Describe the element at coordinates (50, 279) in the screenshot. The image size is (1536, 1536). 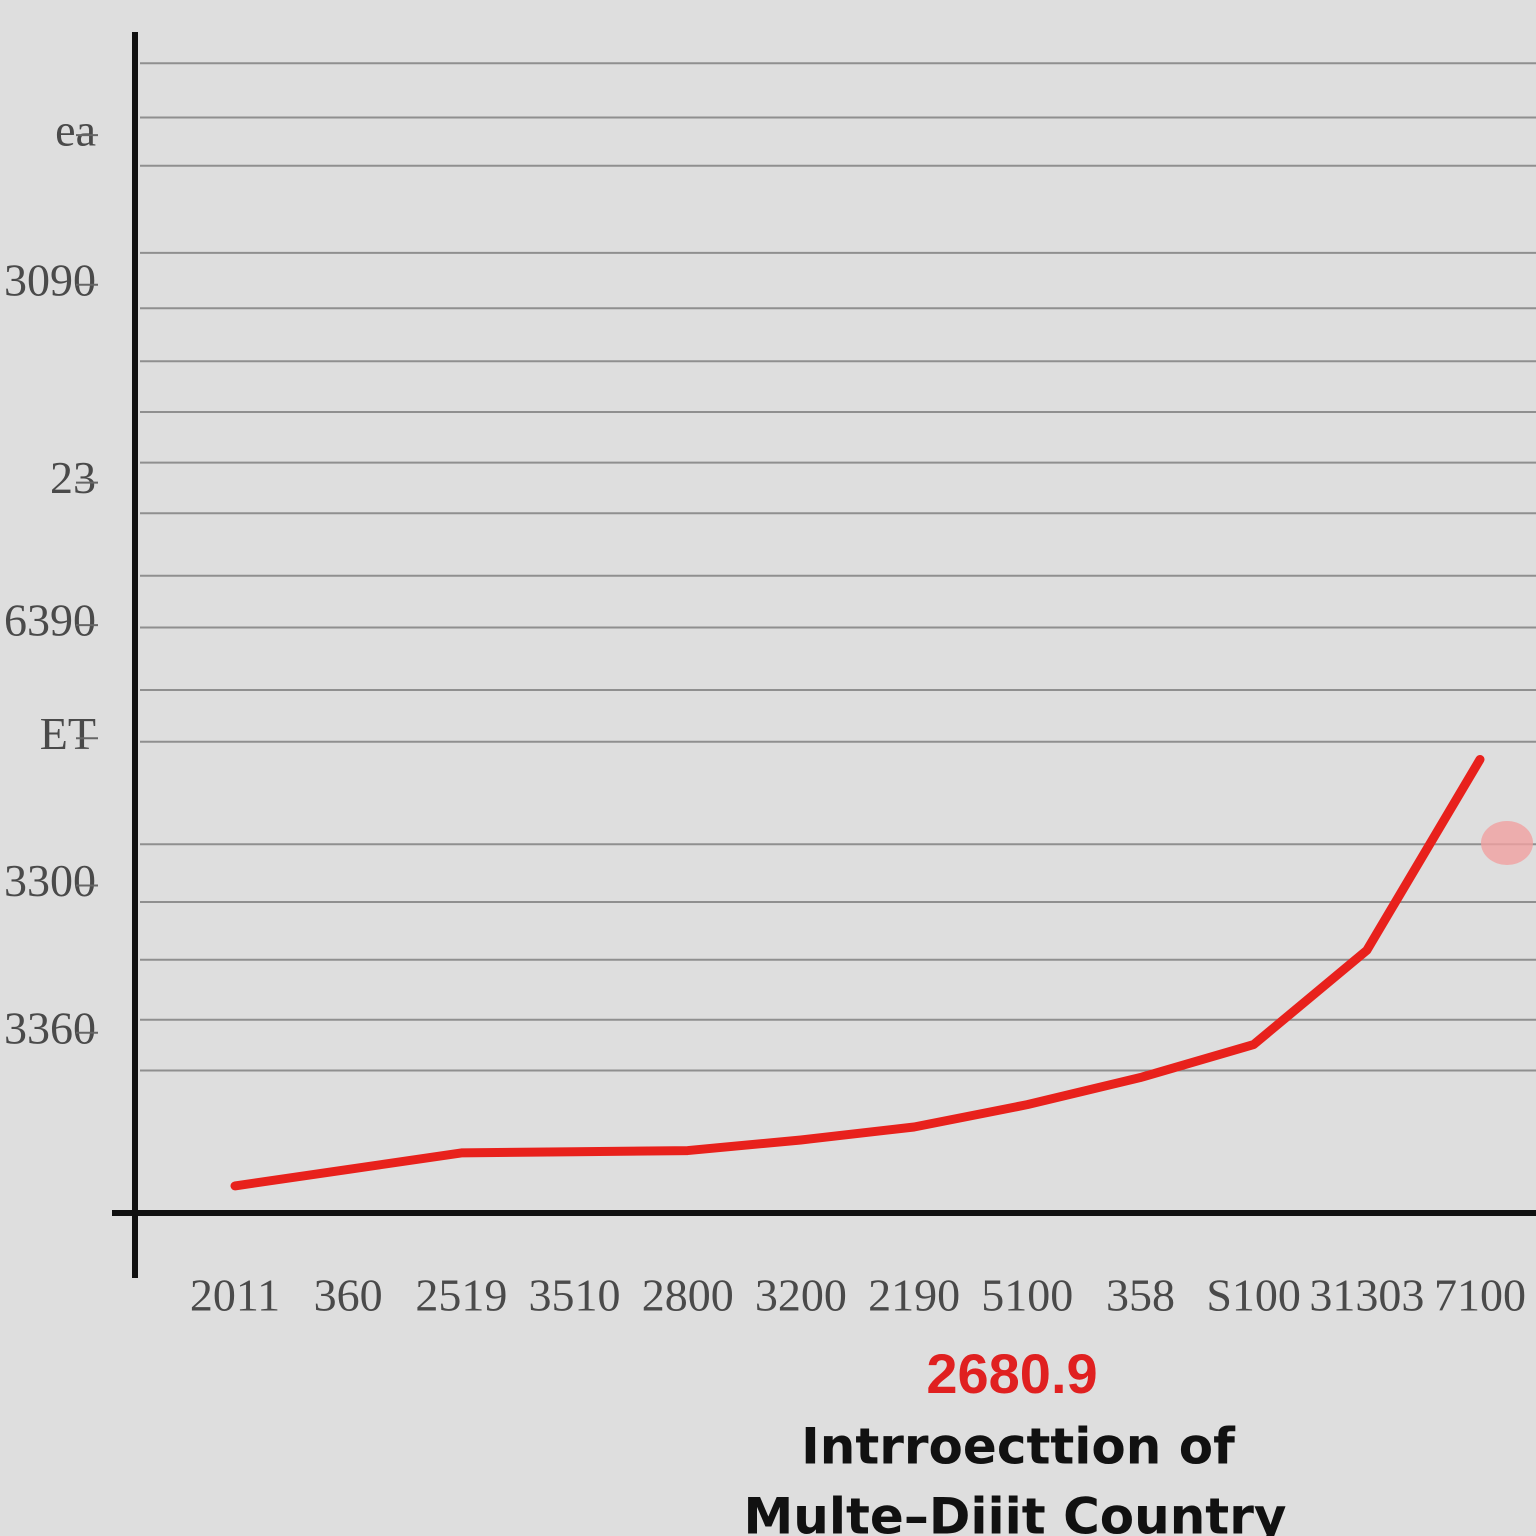
I see `y-tick-label: 3090` at that location.